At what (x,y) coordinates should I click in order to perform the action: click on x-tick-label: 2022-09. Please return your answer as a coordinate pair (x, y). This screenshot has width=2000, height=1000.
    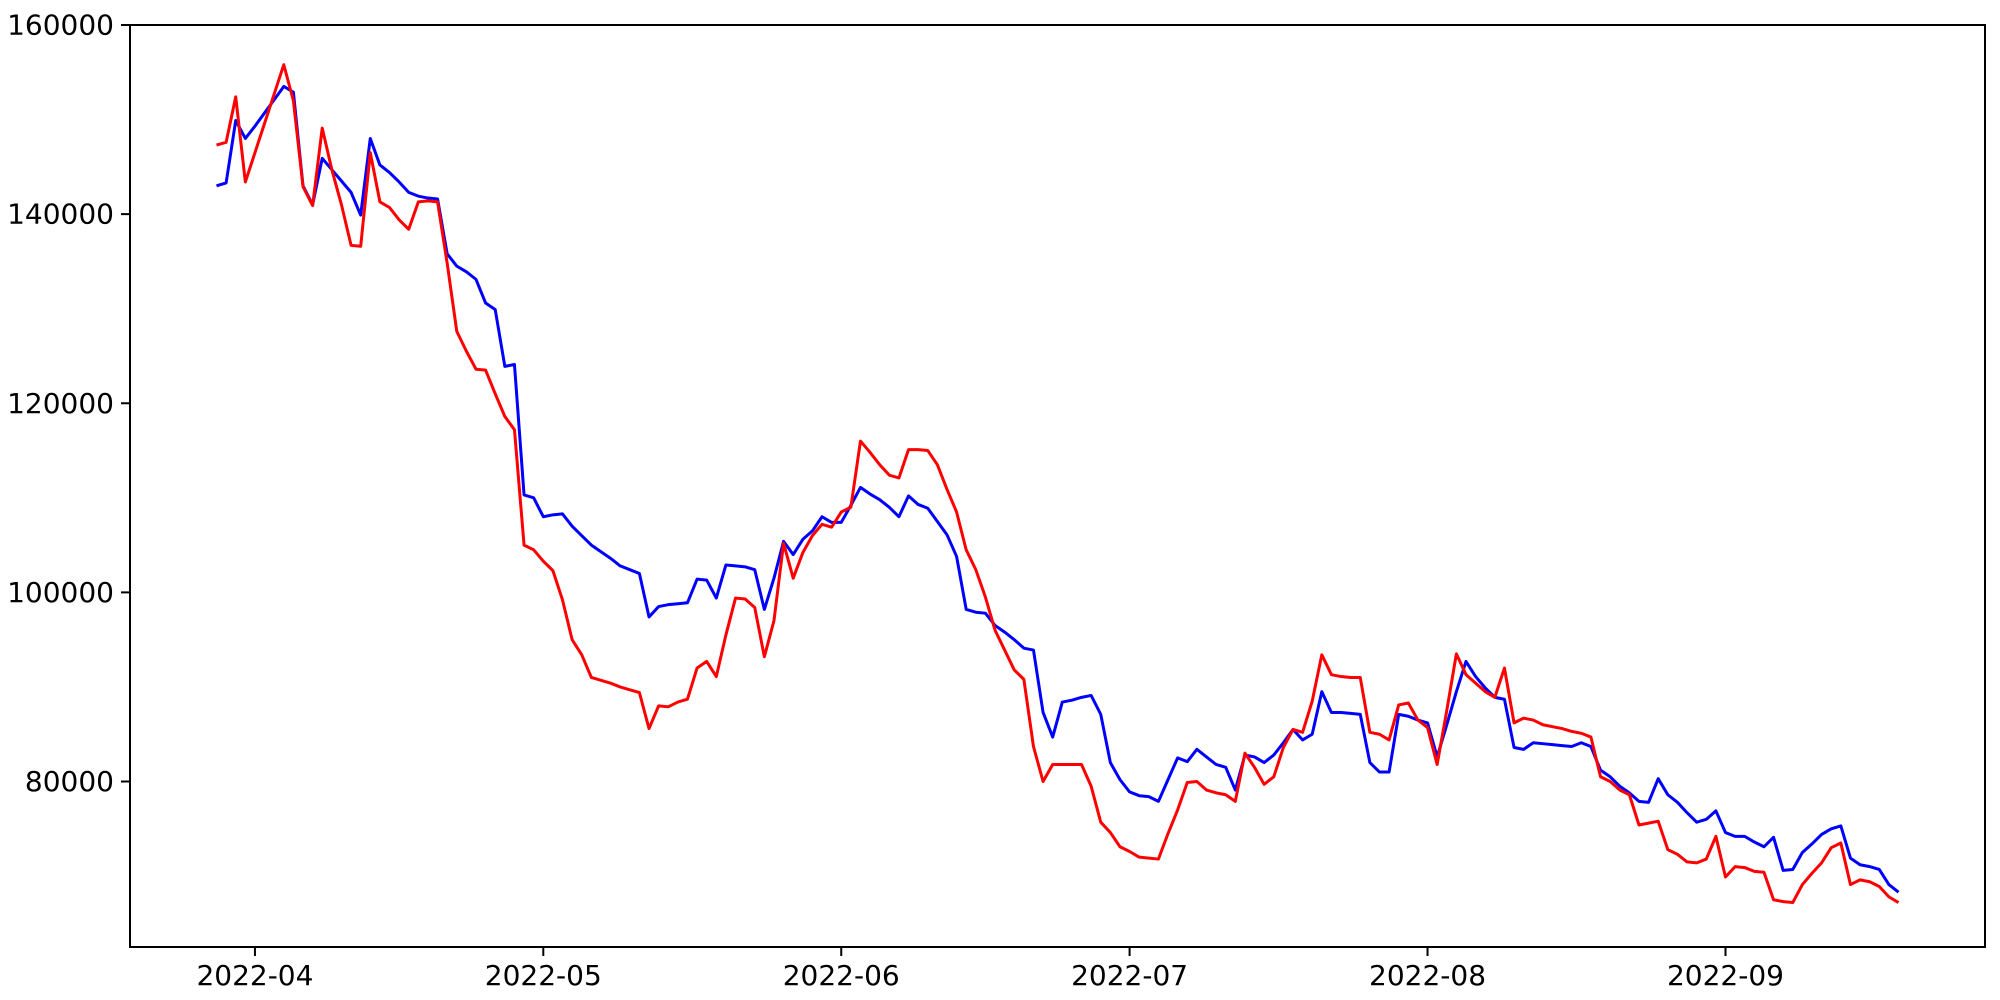
    Looking at the image, I should click on (1725, 975).